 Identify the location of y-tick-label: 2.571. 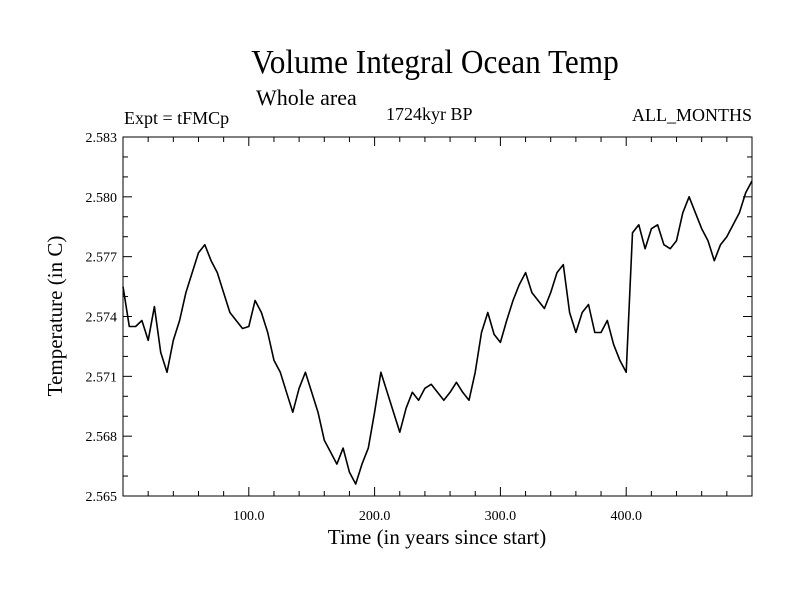
(102, 377).